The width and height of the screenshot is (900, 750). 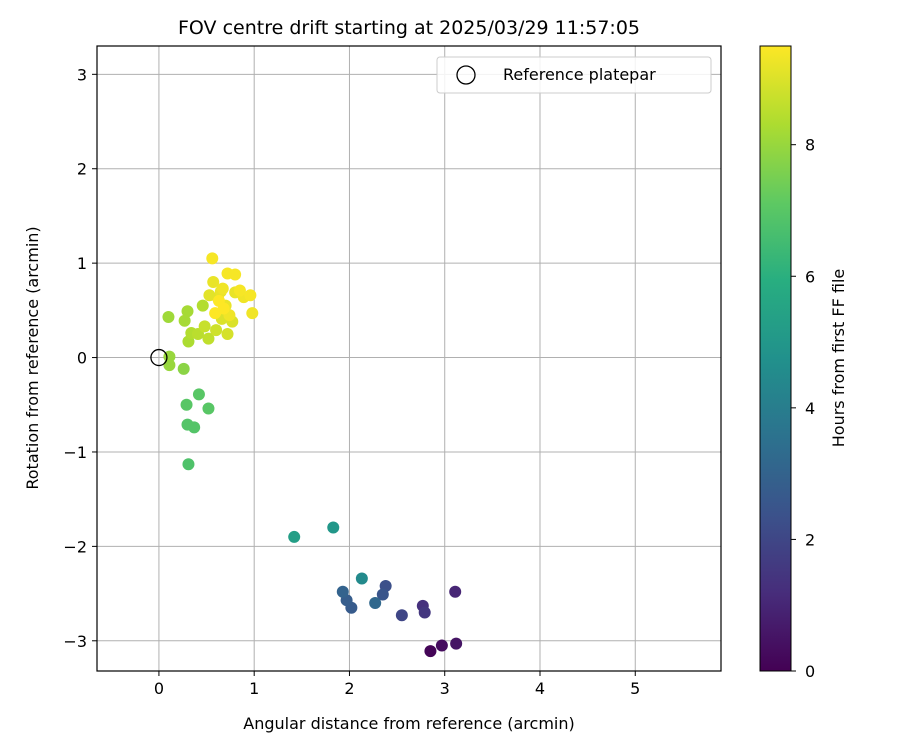 I want to click on x-tick-label: 0, so click(x=159, y=688).